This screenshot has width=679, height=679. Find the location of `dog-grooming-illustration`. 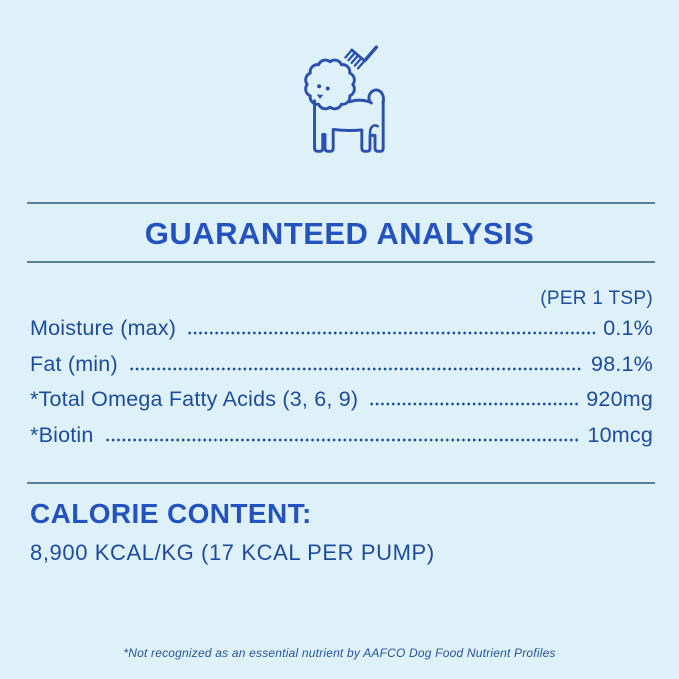

dog-grooming-illustration is located at coordinates (340, 99).